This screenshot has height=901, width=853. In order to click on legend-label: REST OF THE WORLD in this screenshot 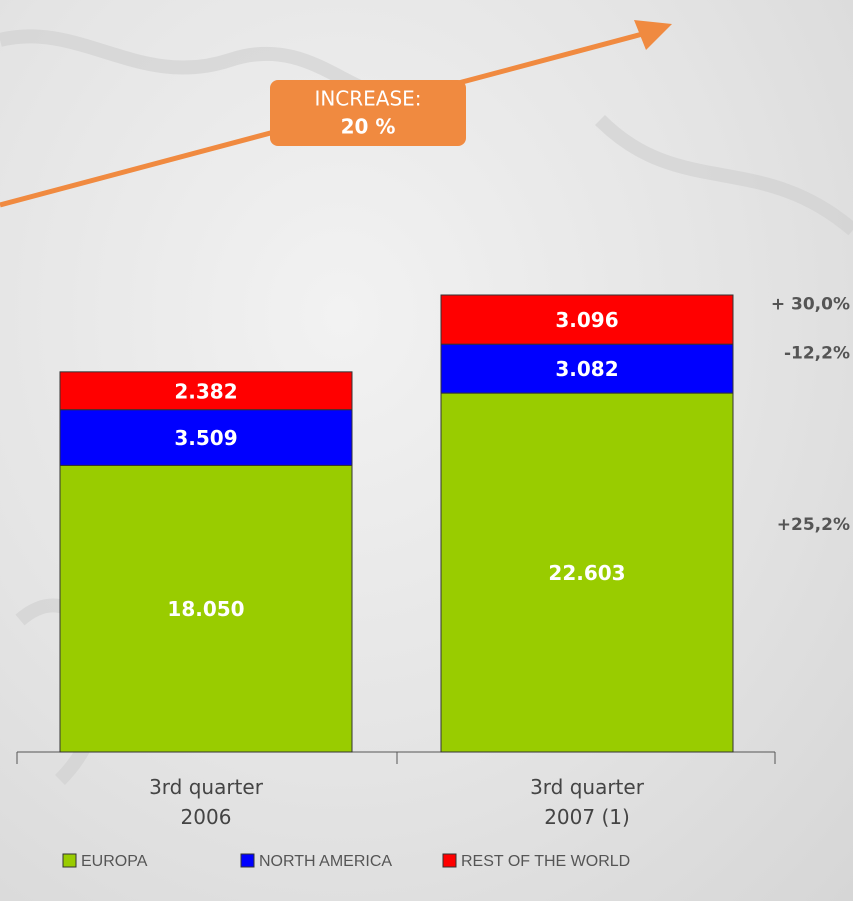, I will do `click(545, 861)`.